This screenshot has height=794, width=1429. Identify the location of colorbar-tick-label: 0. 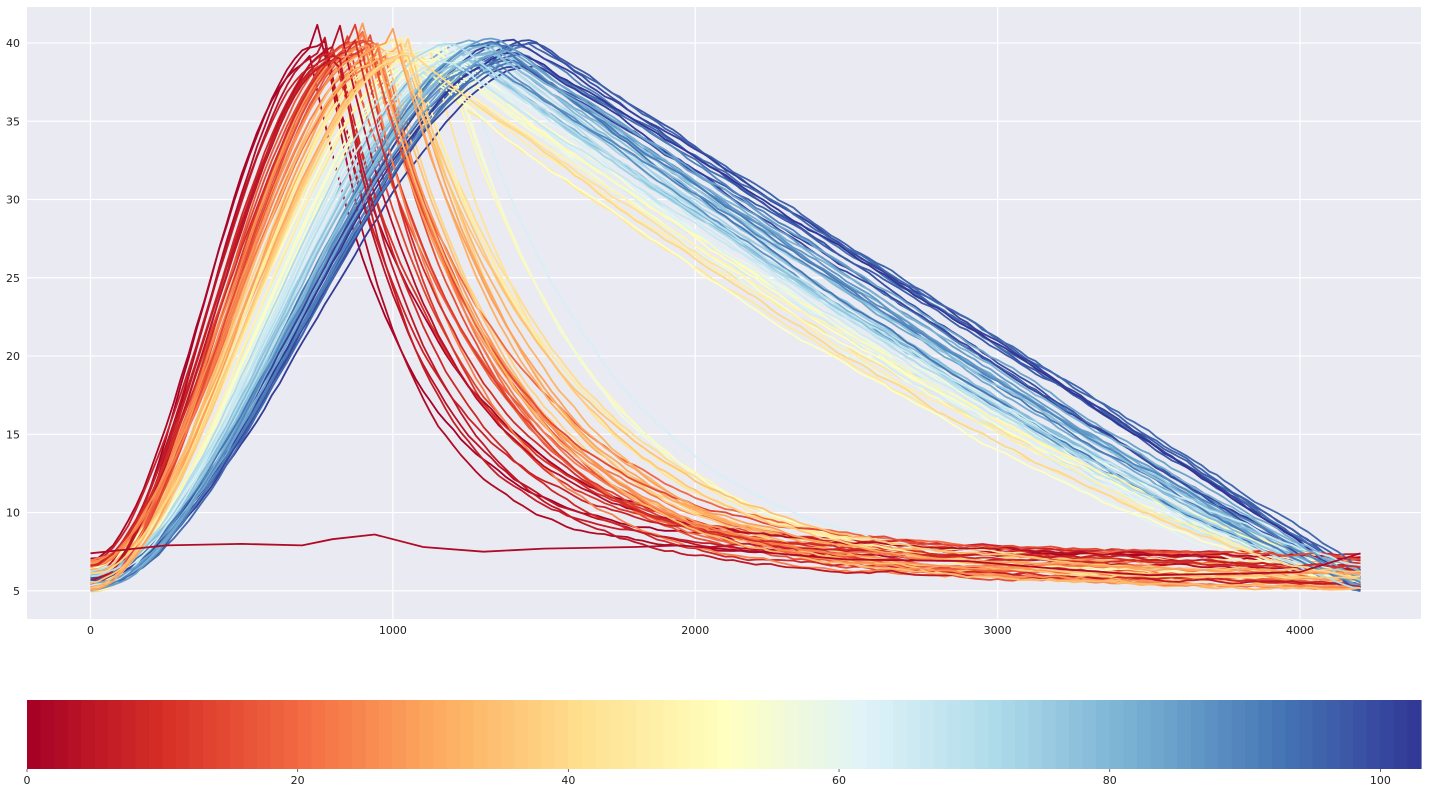
(27, 780).